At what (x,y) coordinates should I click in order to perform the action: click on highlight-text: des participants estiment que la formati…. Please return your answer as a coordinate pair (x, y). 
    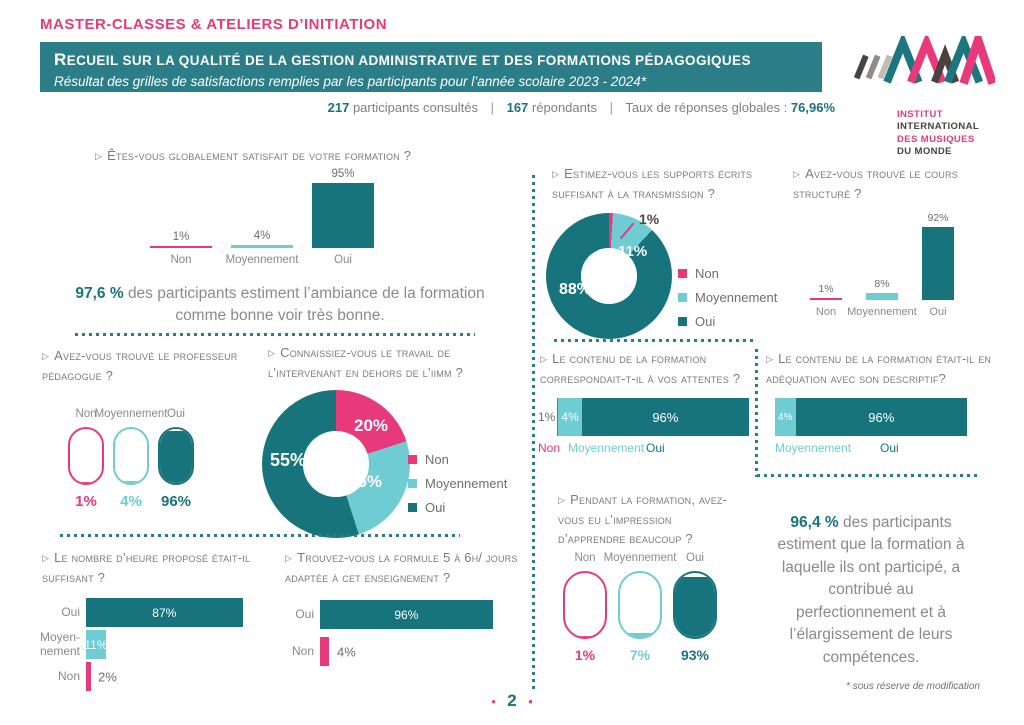
    Looking at the image, I should click on (871, 590).